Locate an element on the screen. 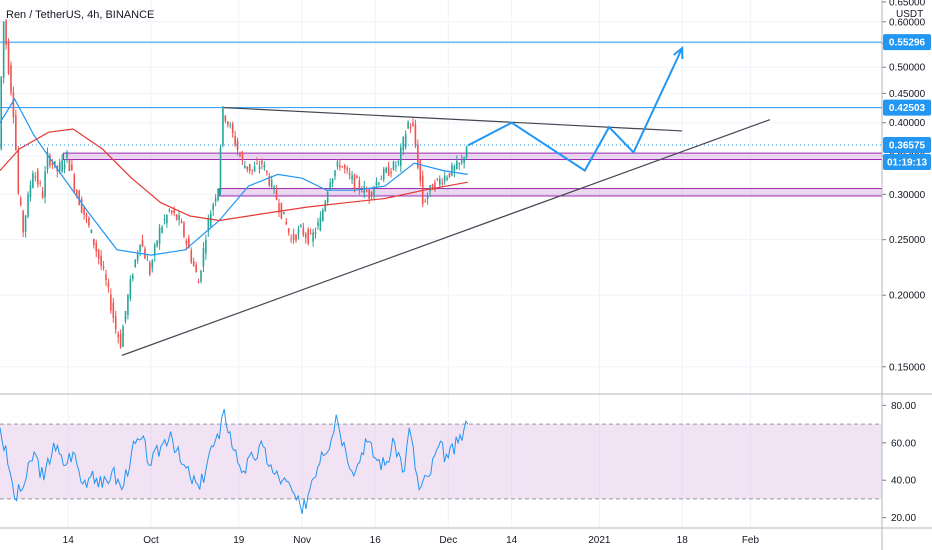  projection-path is located at coordinates (575, 109).